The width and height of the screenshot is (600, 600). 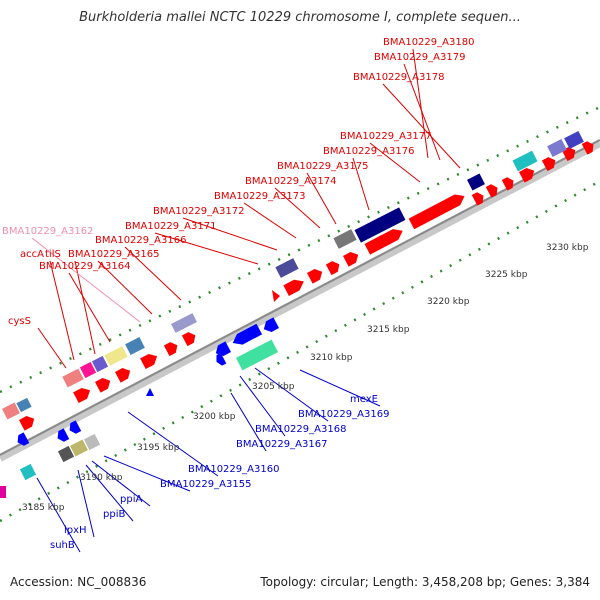 I want to click on reverse-gene-label: BMA10229_A3168, so click(x=300, y=429).